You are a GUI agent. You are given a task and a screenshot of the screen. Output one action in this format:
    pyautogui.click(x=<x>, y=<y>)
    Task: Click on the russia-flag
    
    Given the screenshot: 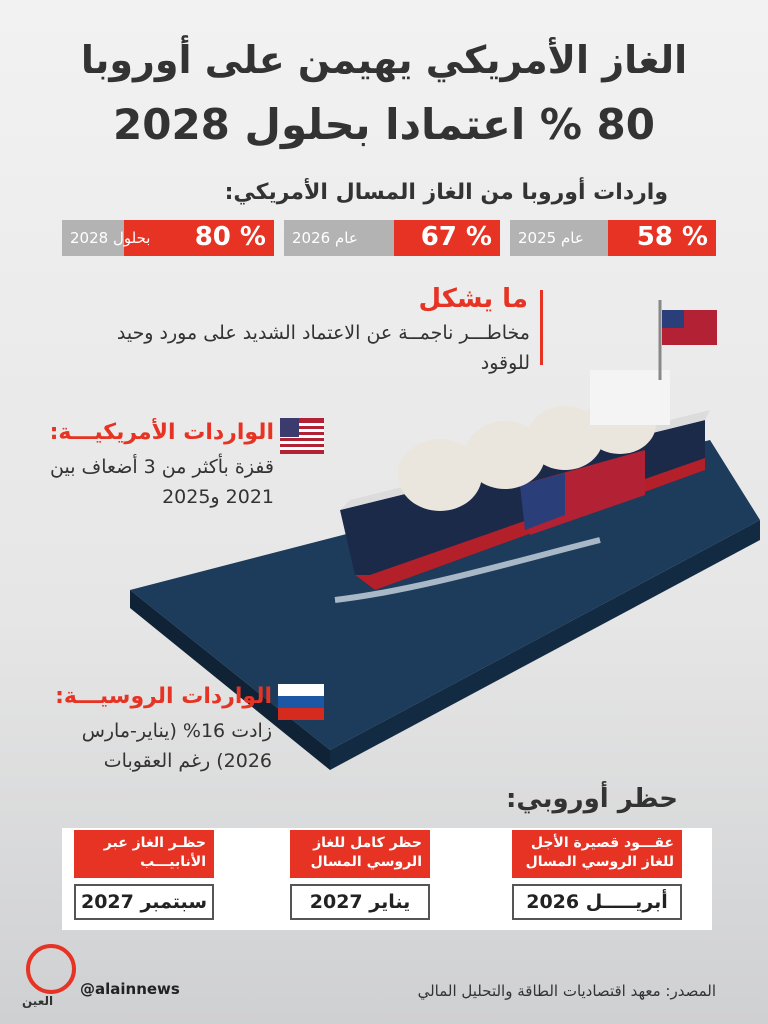 What is the action you would take?
    pyautogui.click(x=301, y=702)
    